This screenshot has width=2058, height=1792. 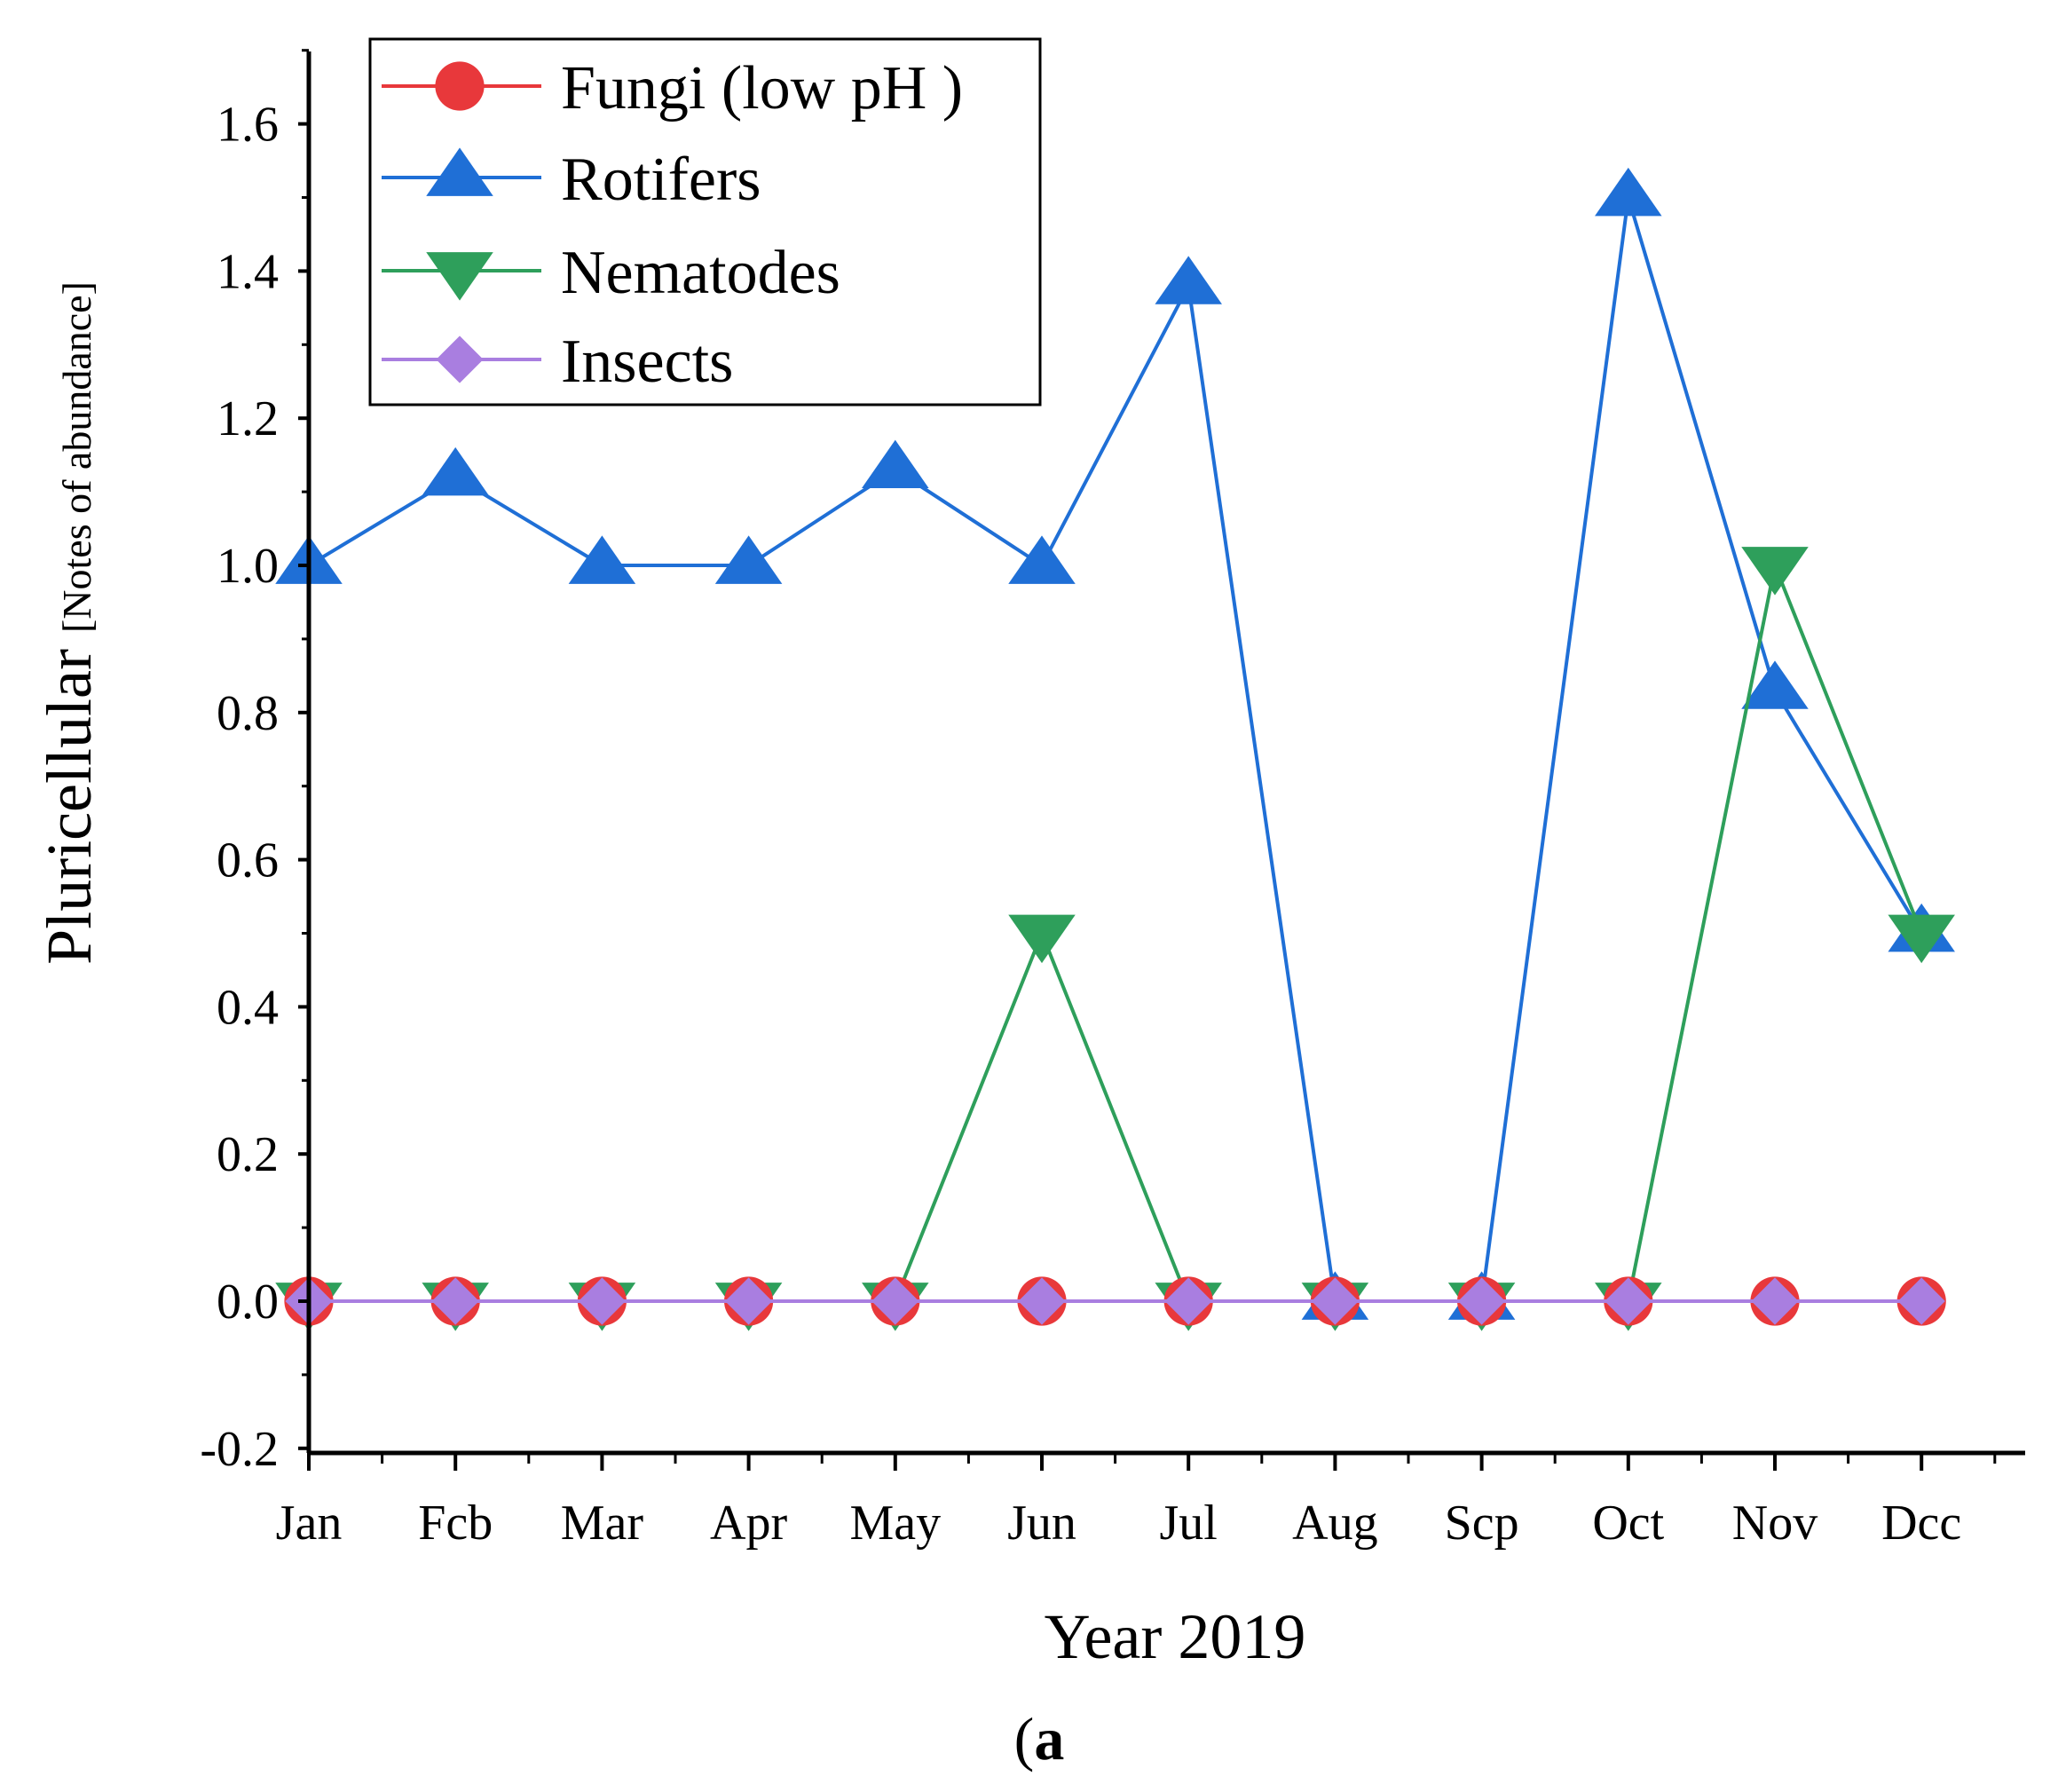 I want to click on y-tick-label: 0.2, so click(x=248, y=1154).